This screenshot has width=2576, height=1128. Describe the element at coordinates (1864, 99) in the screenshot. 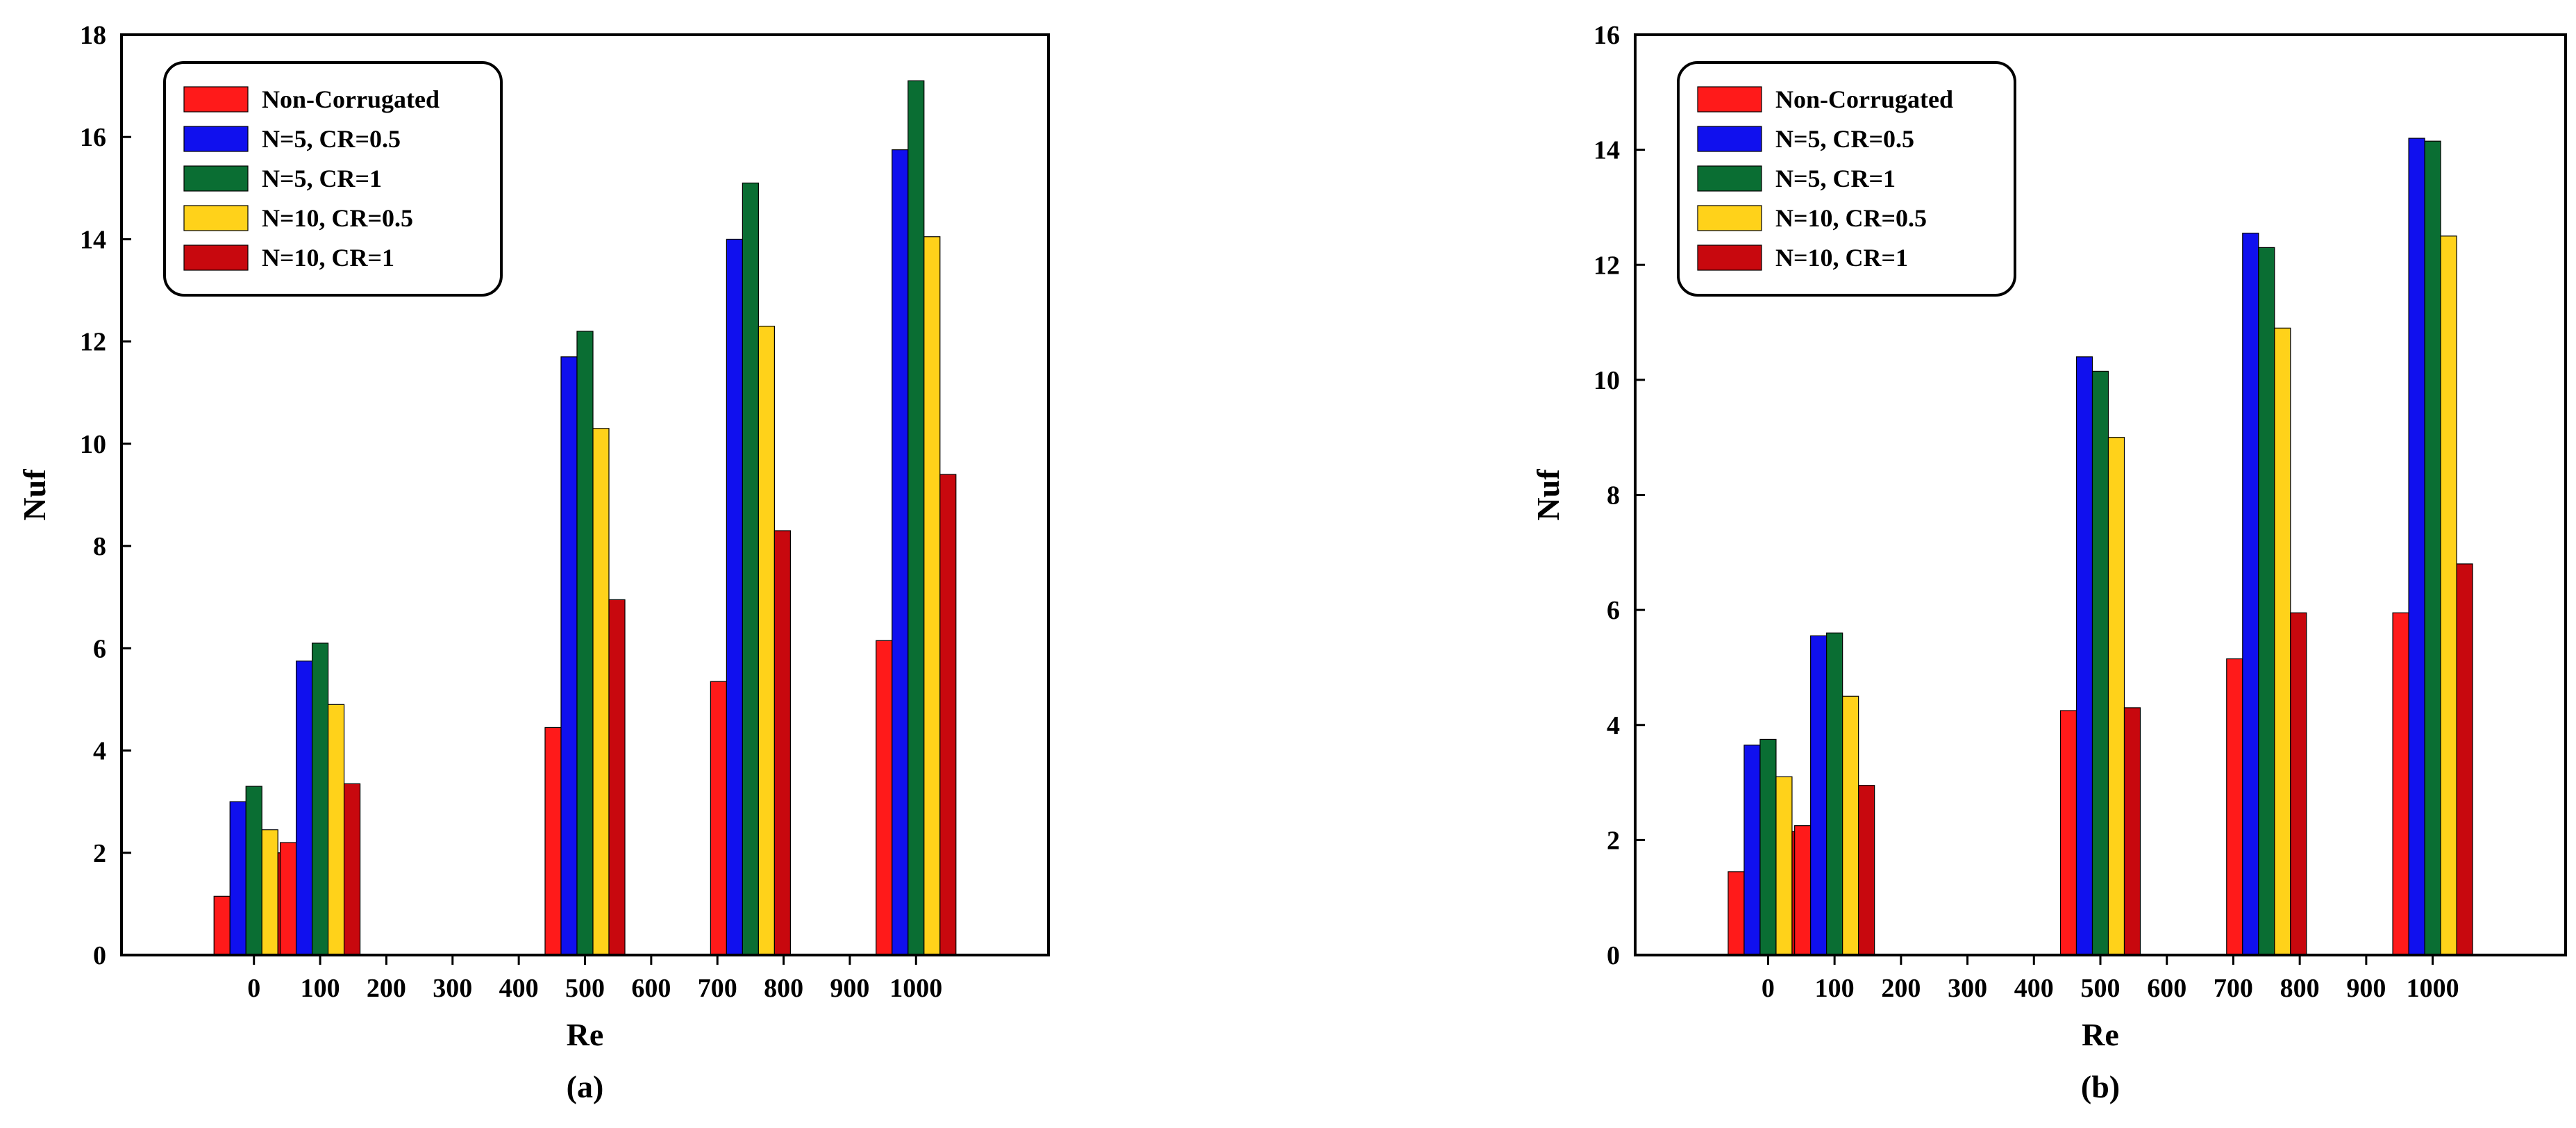

I see `legend-label: Non-Corrugated` at that location.